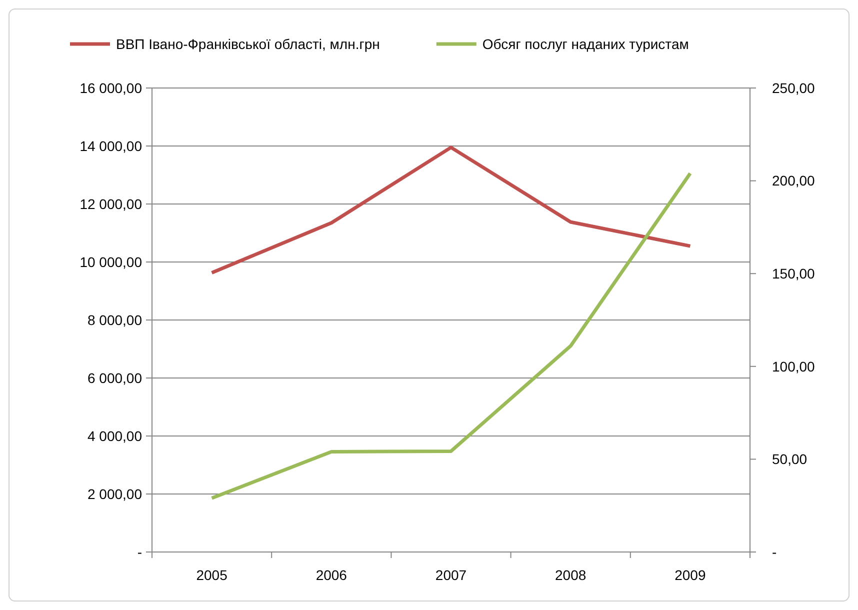 This screenshot has width=858, height=610. What do you see at coordinates (794, 274) in the screenshot?
I see `y2-tick-label: 150,00` at bounding box center [794, 274].